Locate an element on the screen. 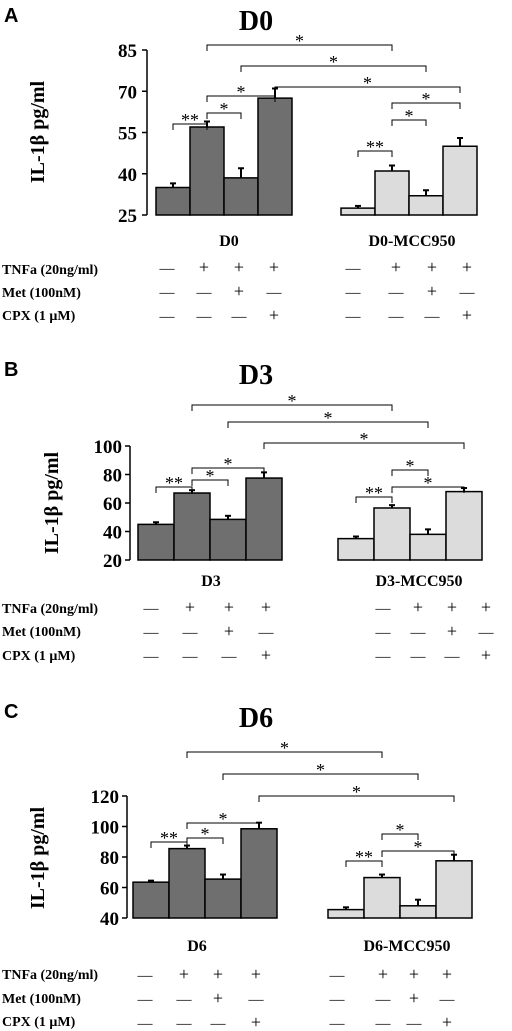 The height and width of the screenshot is (1031, 512). group-label: D3-MCC950 is located at coordinates (418, 581).